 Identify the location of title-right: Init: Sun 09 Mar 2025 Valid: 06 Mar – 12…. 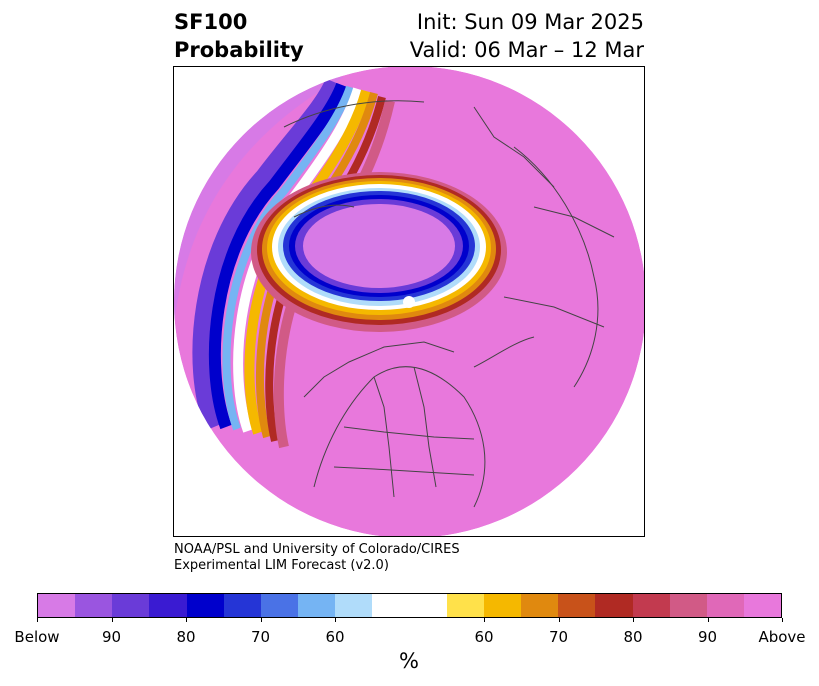
(527, 36).